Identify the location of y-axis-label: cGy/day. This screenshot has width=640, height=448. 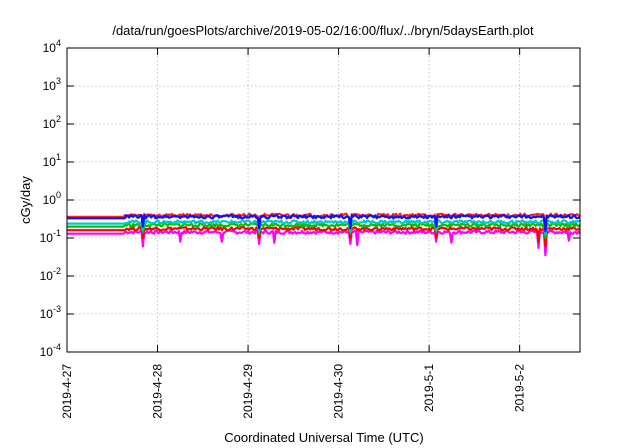
(25, 200).